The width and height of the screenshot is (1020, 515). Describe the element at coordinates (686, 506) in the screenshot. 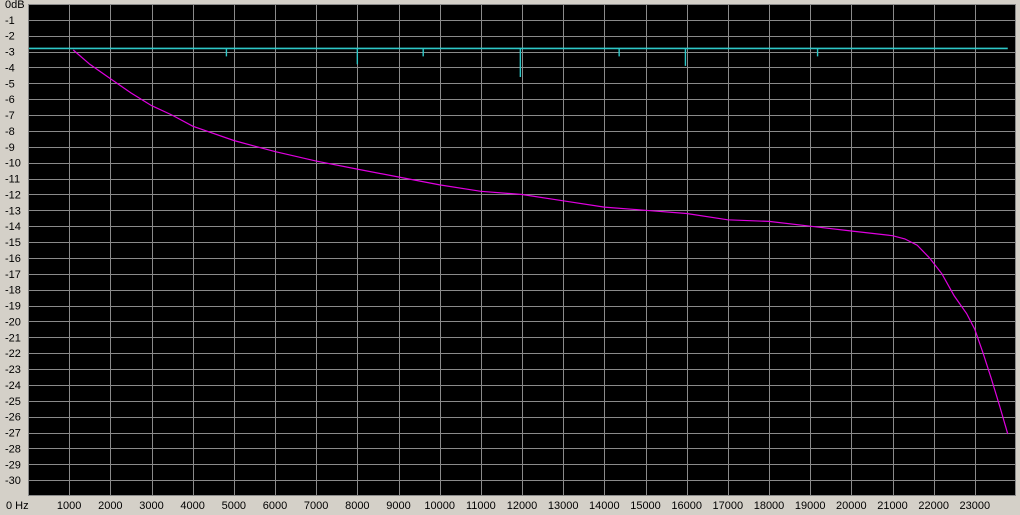

I see `x-tick-label: 16000` at that location.